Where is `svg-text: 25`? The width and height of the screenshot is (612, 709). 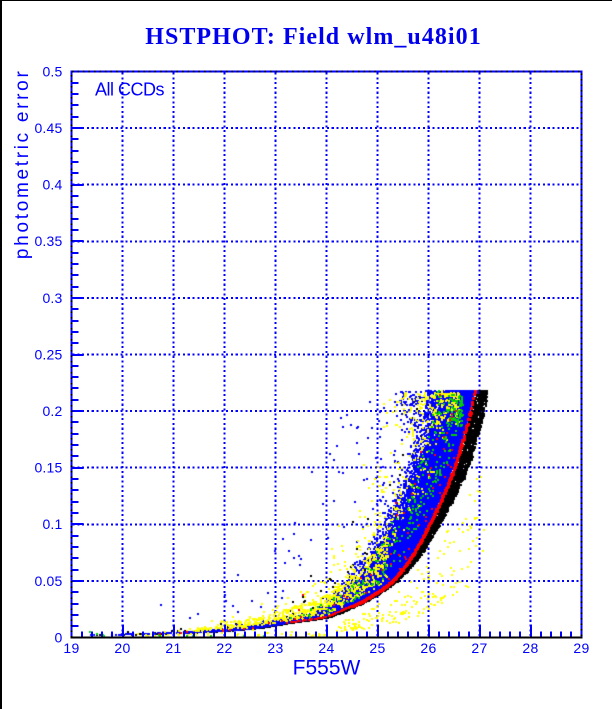 svg-text: 25 is located at coordinates (377, 648).